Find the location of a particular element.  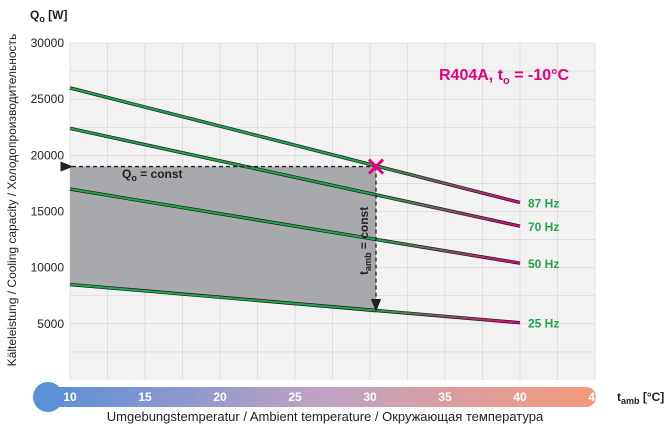

x-tick-label: 15 is located at coordinates (145, 397).